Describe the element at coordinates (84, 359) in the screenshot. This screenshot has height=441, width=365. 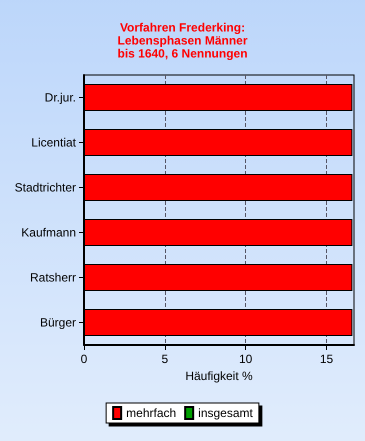
I see `x-tick-label: 0` at that location.